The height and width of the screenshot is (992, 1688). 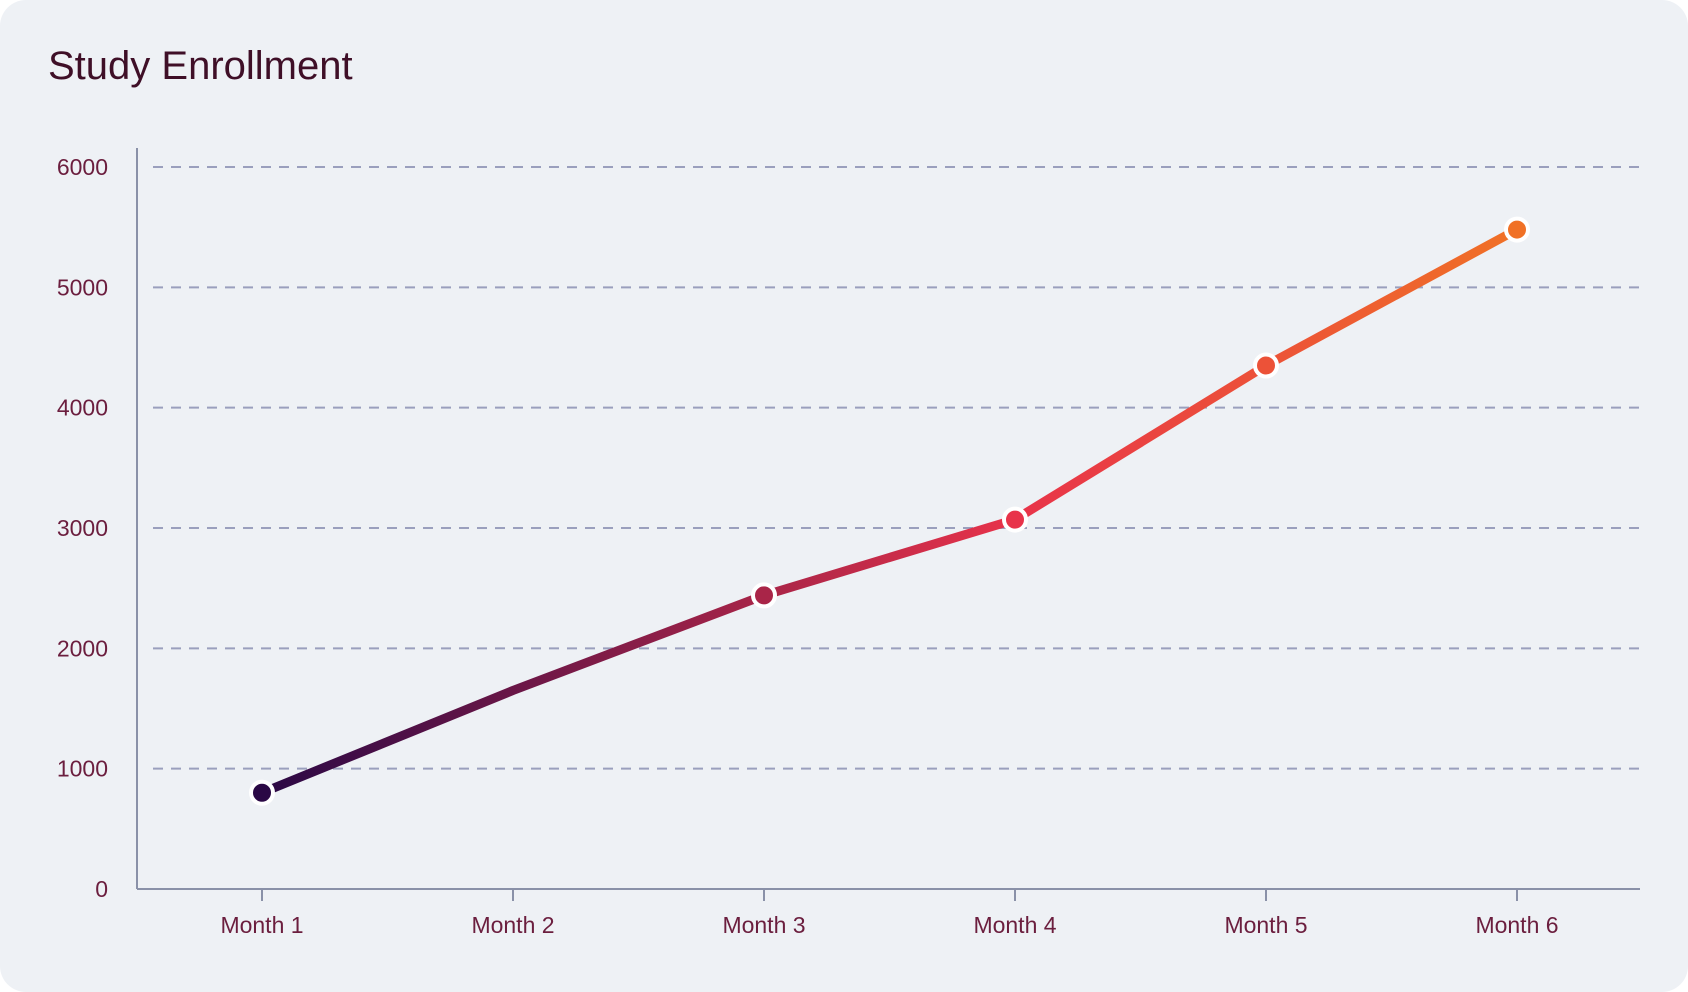 I want to click on y-tick-label: 0, so click(x=101, y=889).